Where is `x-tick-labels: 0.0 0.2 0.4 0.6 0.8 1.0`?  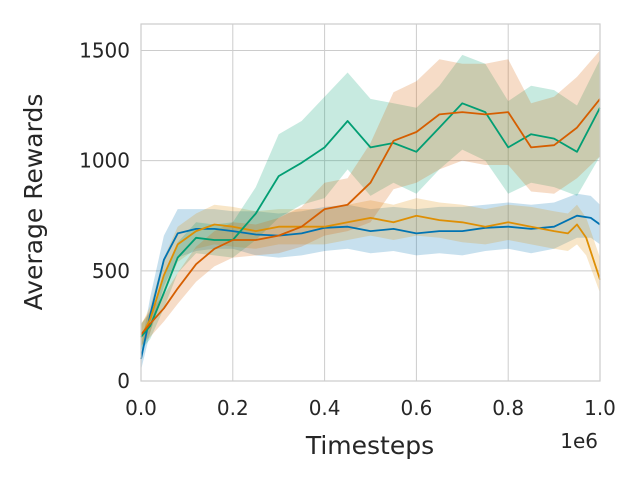 x-tick-labels: 0.0 0.2 0.4 0.6 0.8 1.0 is located at coordinates (370, 408).